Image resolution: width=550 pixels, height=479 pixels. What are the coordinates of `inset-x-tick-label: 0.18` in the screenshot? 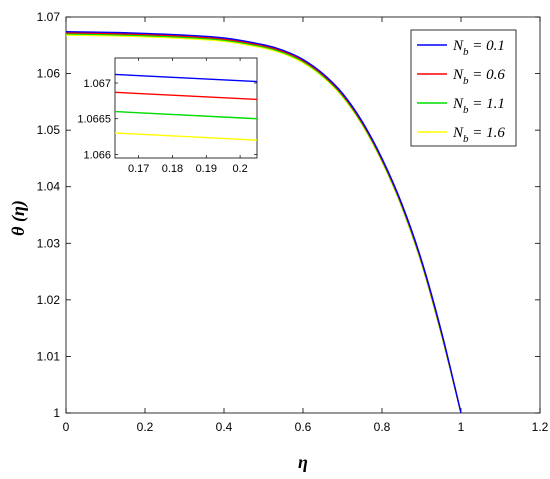 It's located at (172, 169).